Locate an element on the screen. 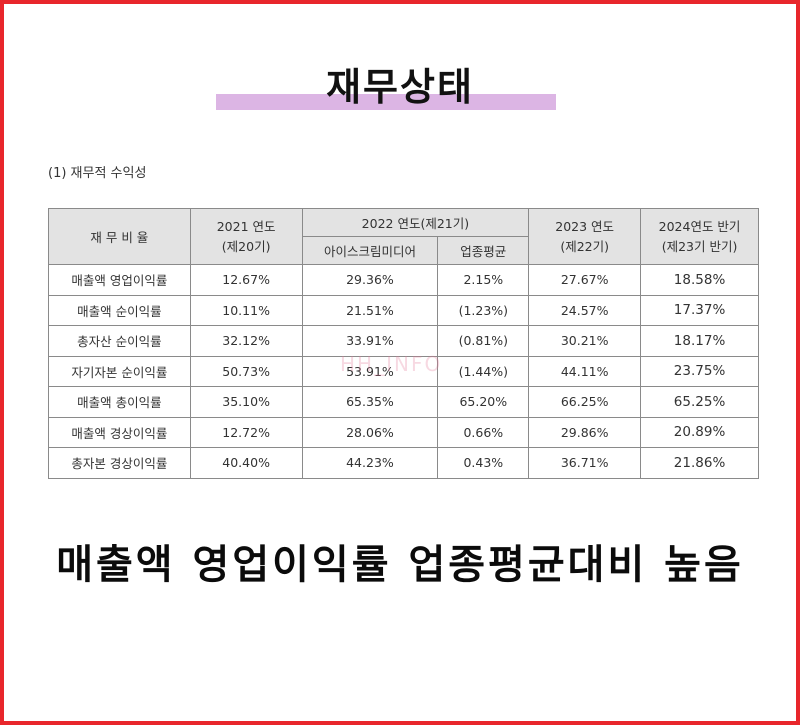  value-2024: 17.37% is located at coordinates (699, 310).